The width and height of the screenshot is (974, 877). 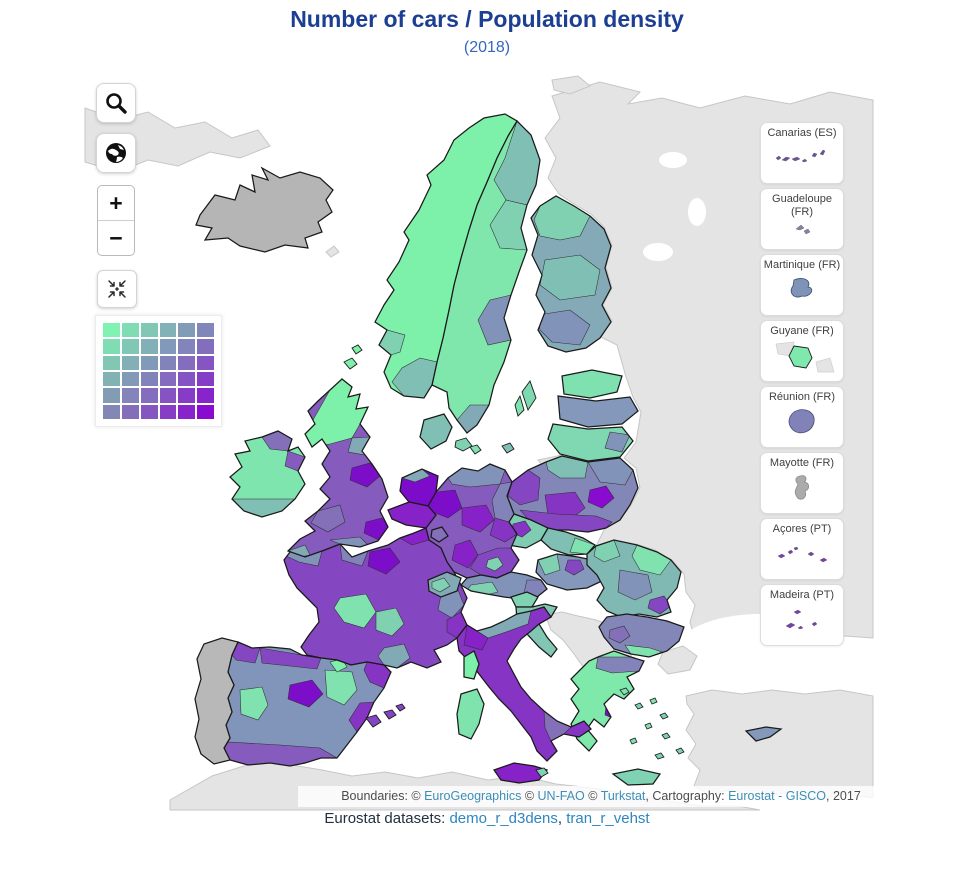 What do you see at coordinates (441, 585) in the screenshot?
I see `region-patches-switzerland` at bounding box center [441, 585].